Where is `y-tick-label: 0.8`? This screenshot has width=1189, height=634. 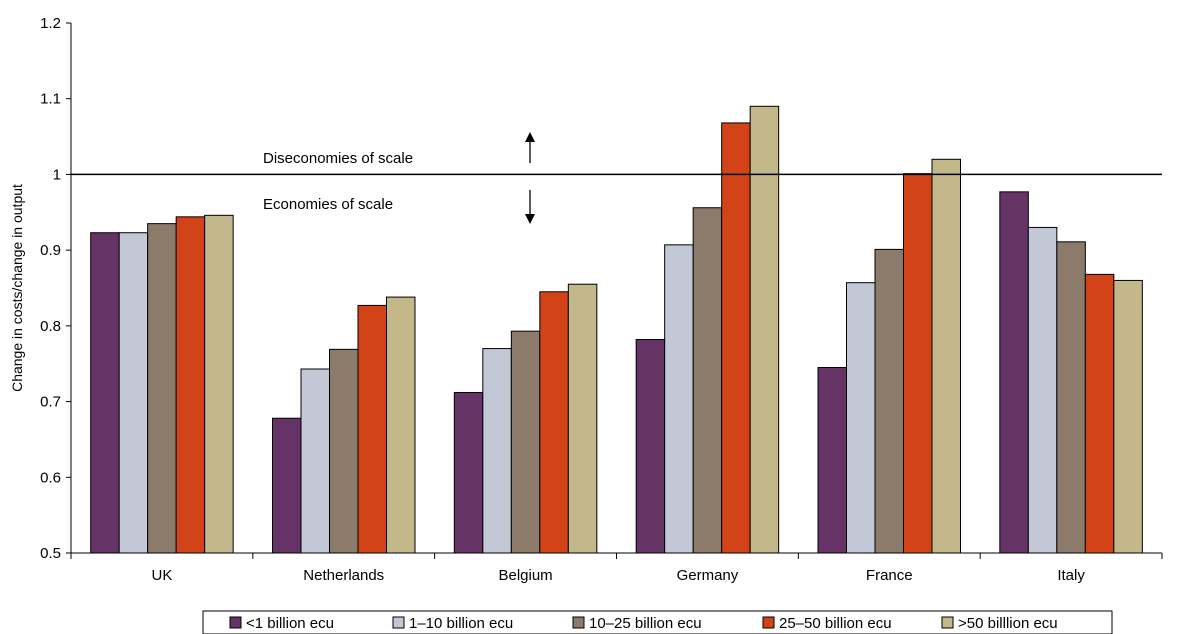
y-tick-label: 0.8 is located at coordinates (50, 326).